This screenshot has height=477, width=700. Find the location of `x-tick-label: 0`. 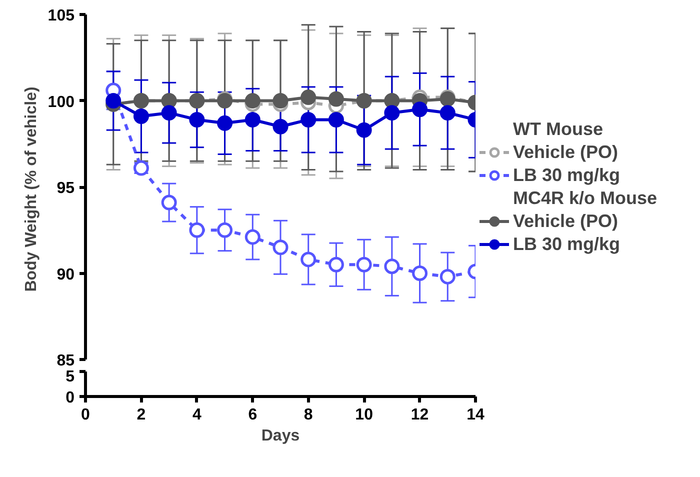

x-tick-label: 0 is located at coordinates (85, 415).